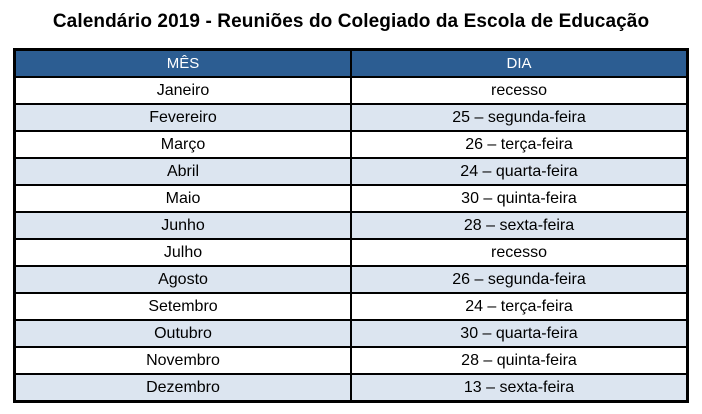 This screenshot has width=702, height=414. I want to click on column-header-dia: DIA, so click(519, 63).